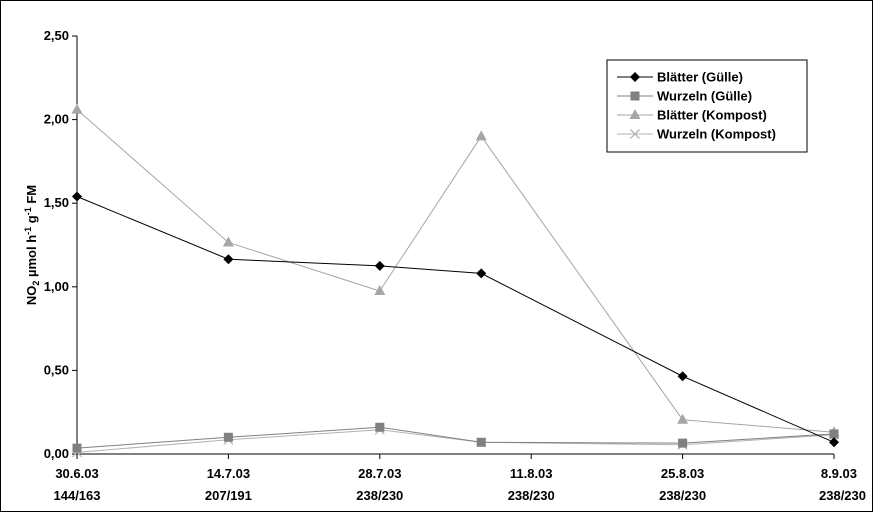 Image resolution: width=873 pixels, height=512 pixels. I want to click on y-tick-label: 1,00, so click(56, 286).